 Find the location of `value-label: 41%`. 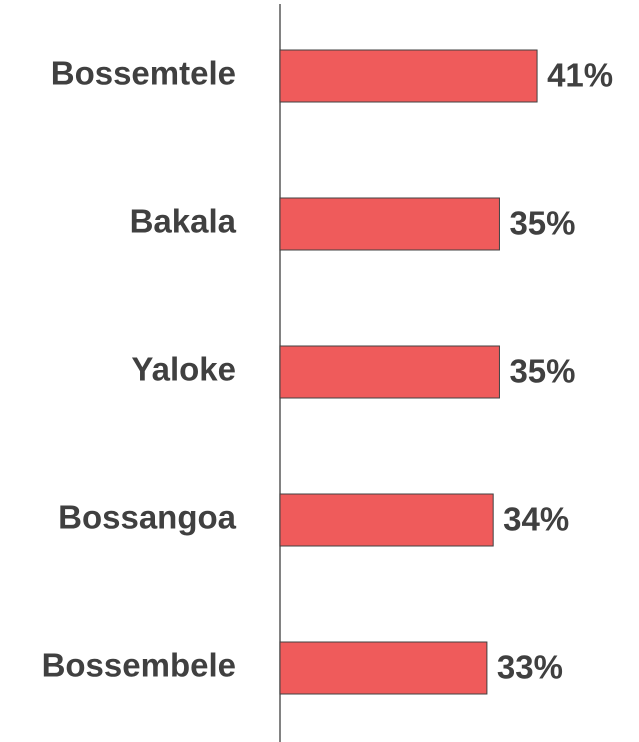

value-label: 41% is located at coordinates (580, 75).